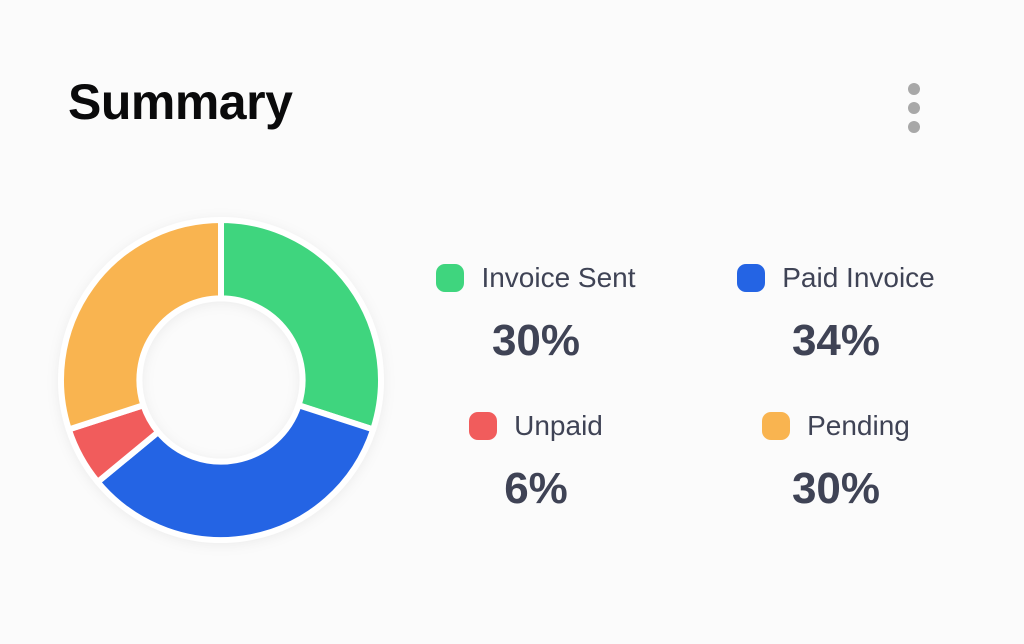  Describe the element at coordinates (141, 325) in the screenshot. I see `donut-slice-pending` at that location.